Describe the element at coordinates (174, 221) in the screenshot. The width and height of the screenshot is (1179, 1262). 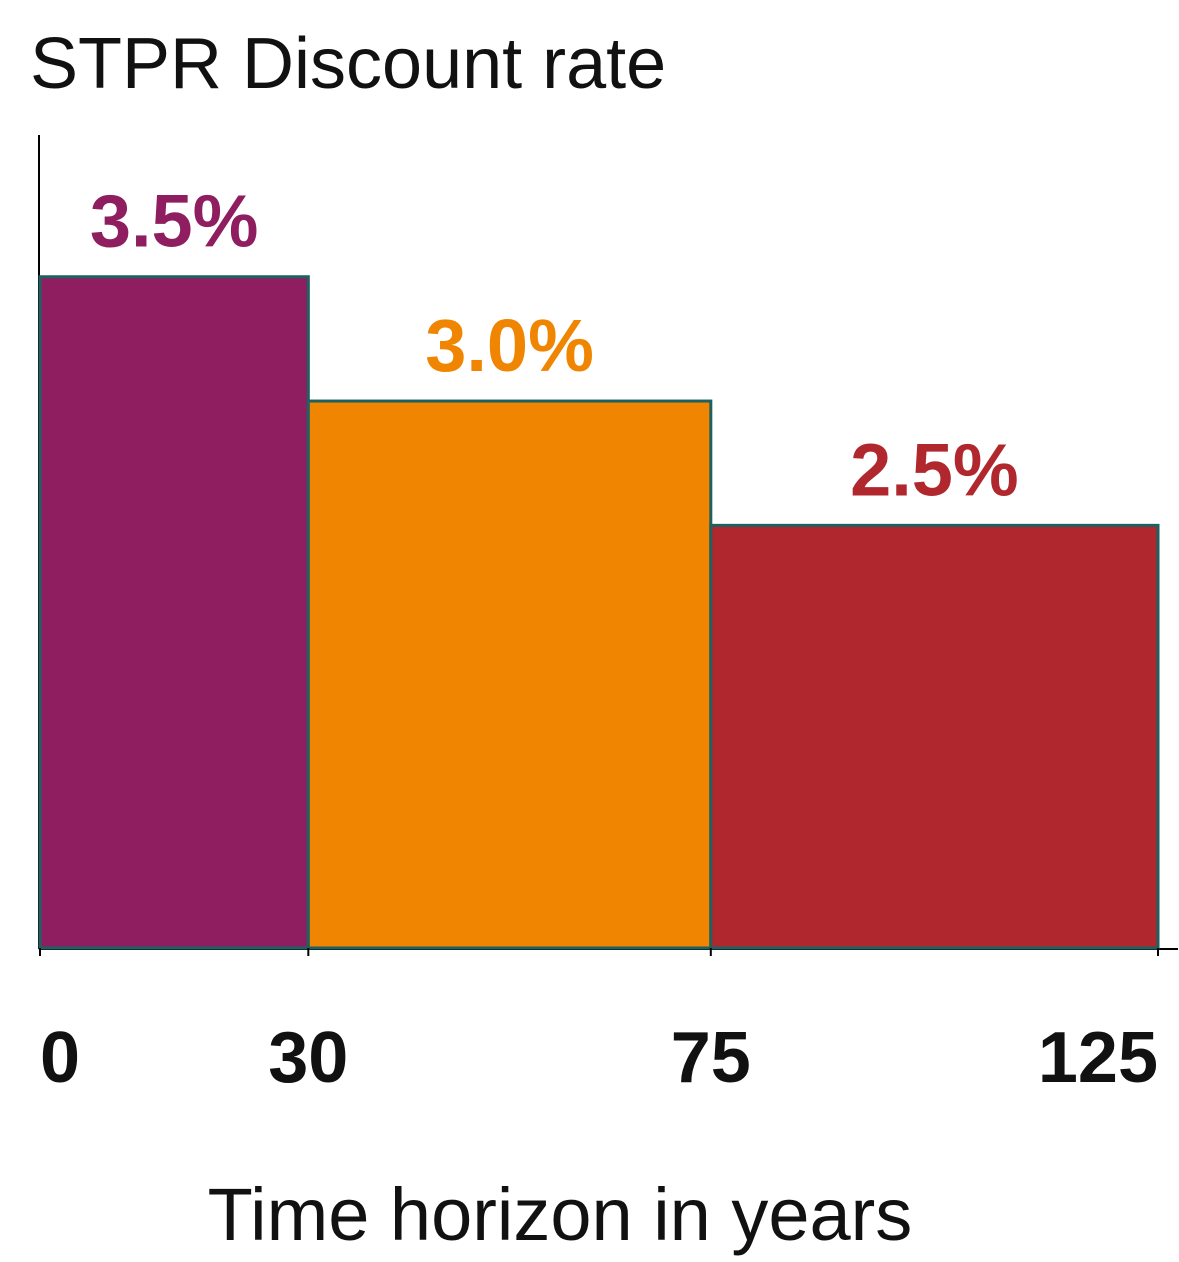
I see `value-label: 3.5%` at that location.